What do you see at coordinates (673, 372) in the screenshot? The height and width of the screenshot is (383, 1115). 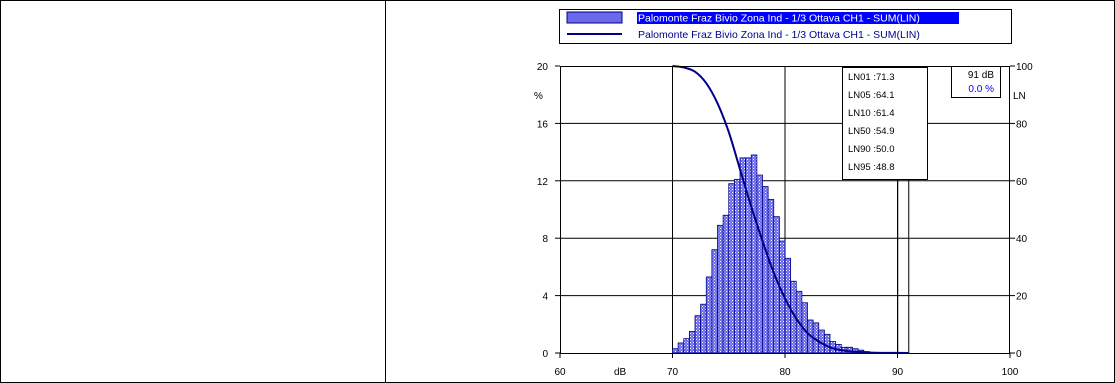 I see `x-tick-label: 70` at bounding box center [673, 372].